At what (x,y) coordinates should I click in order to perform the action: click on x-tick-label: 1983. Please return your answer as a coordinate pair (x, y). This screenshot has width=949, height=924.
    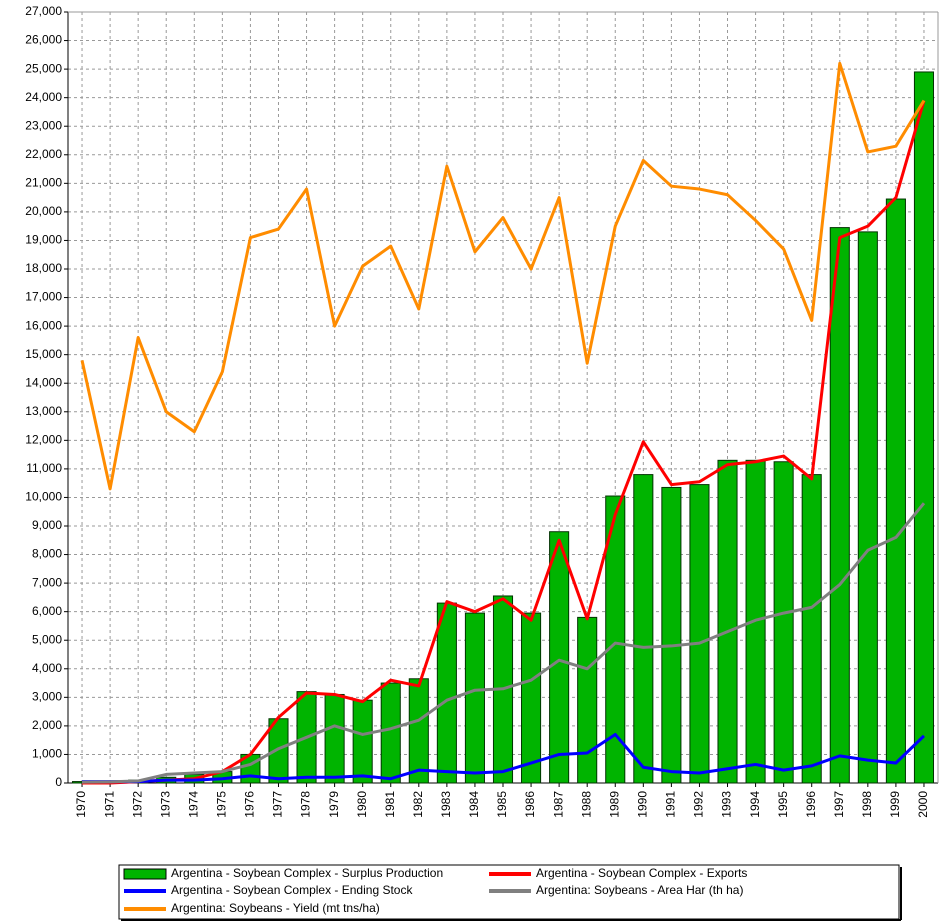
    Looking at the image, I should click on (446, 804).